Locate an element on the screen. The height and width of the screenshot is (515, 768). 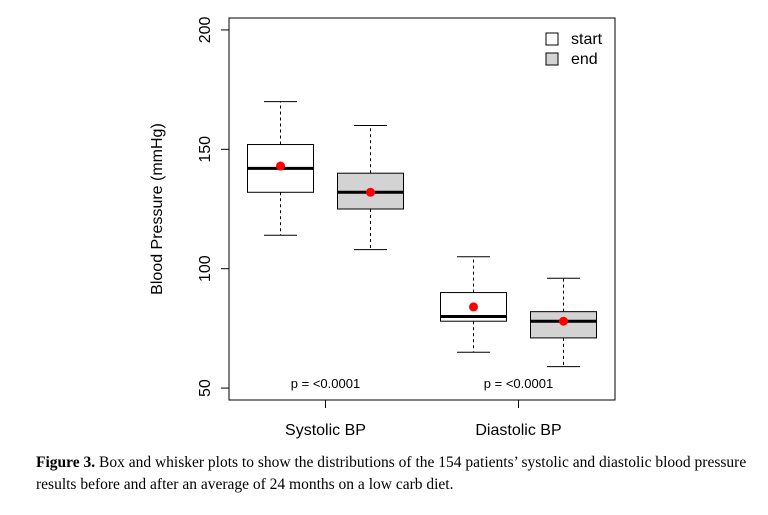
y-tick-label: 200 is located at coordinates (205, 29).